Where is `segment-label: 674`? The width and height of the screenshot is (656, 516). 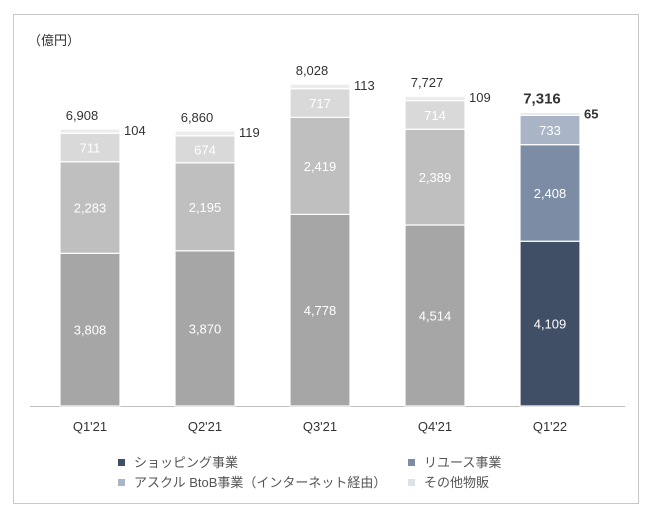 segment-label: 674 is located at coordinates (205, 149).